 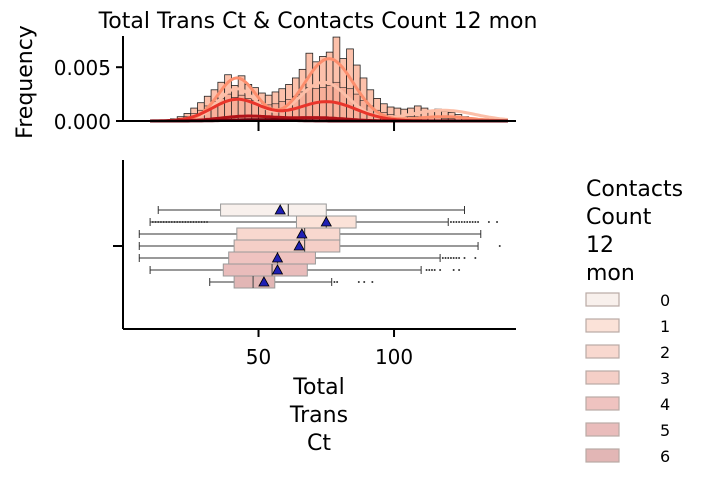 I want to click on legend-title-line: mon, so click(x=610, y=273).